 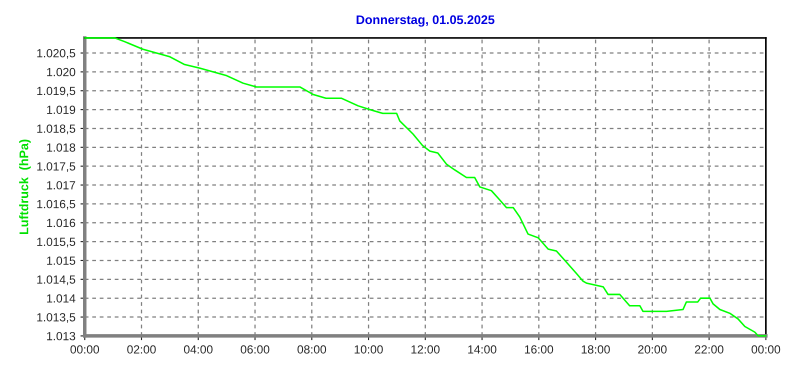 What do you see at coordinates (61, 72) in the screenshot?
I see `y-tick-label: 1.020` at bounding box center [61, 72].